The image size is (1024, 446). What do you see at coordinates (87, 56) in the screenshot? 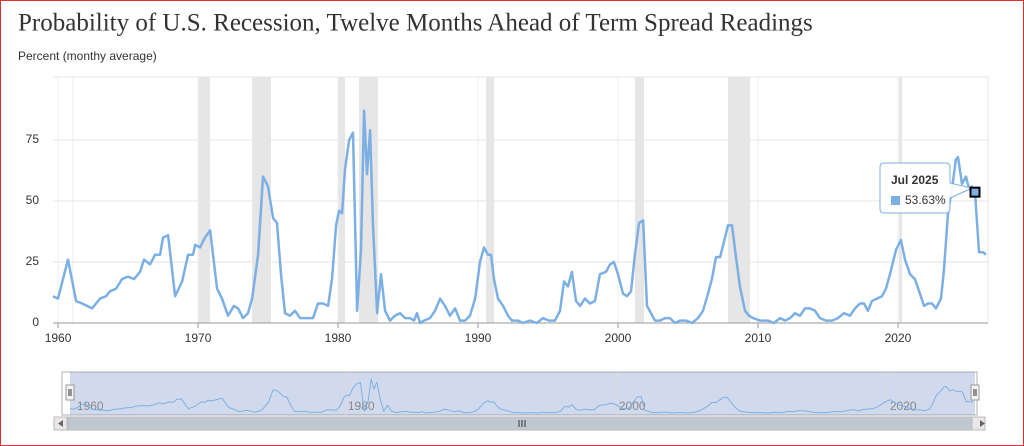
I see `y-axis-label: Percent (monthy average)` at bounding box center [87, 56].